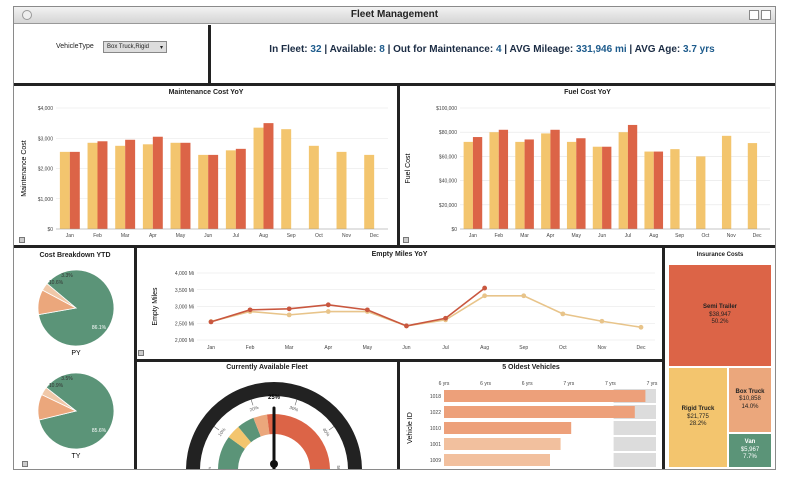  Describe the element at coordinates (289, 348) in the screenshot. I see `x-tick-label: Mar` at that location.